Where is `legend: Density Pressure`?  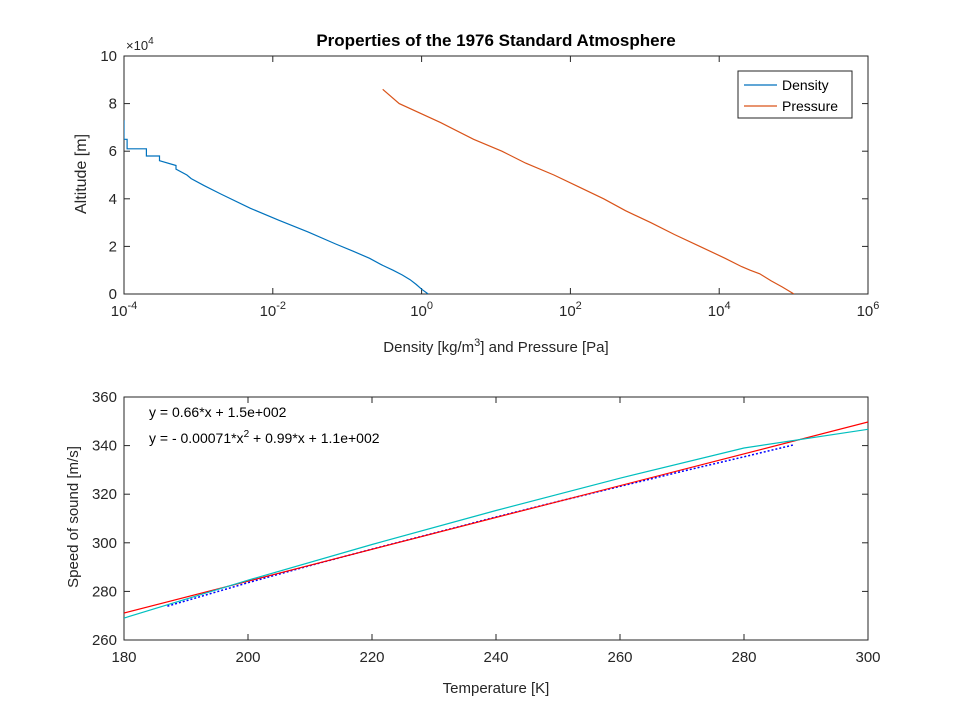
legend: Density Pressure is located at coordinates (795, 94).